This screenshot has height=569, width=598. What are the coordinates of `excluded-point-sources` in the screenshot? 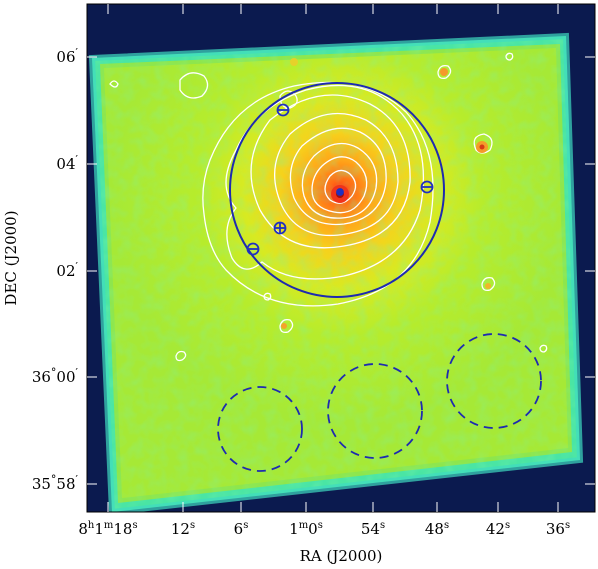 It's located at (340, 179).